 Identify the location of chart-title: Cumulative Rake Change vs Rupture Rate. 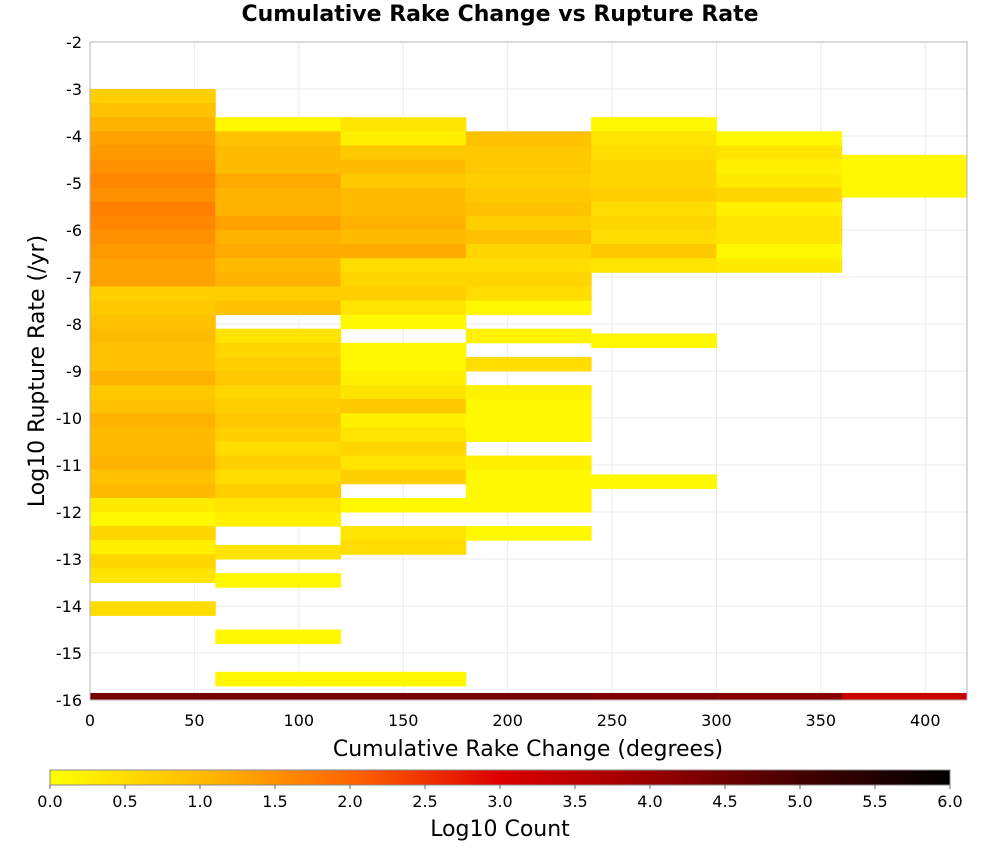
(500, 14).